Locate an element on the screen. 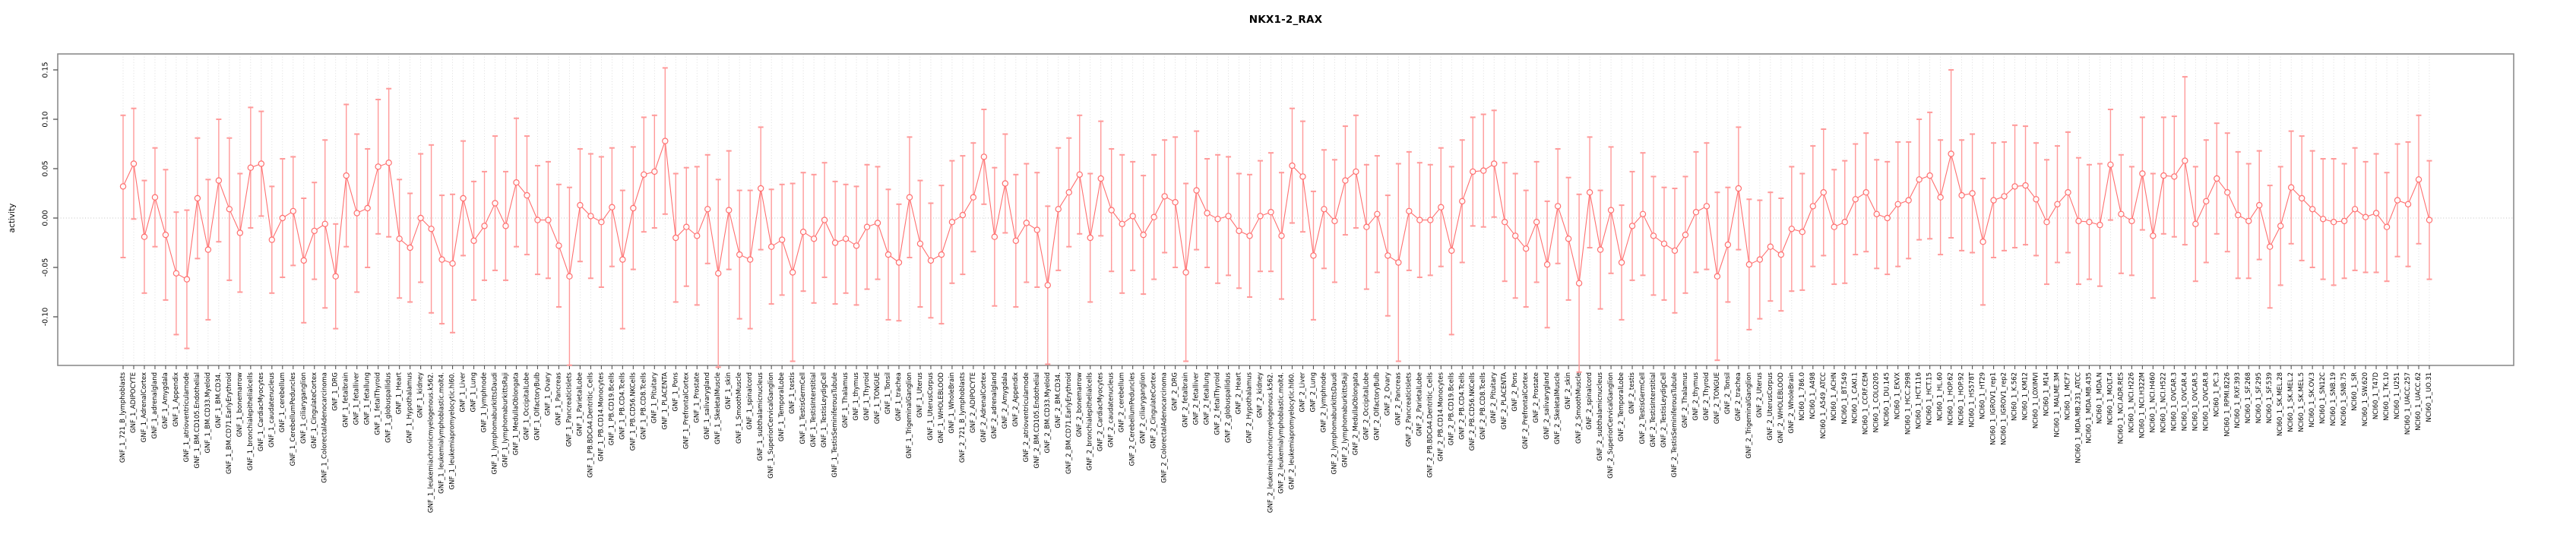 The image size is (2576, 547). x-tick-label: NCI60_1_HOP.62 is located at coordinates (1952, 398).